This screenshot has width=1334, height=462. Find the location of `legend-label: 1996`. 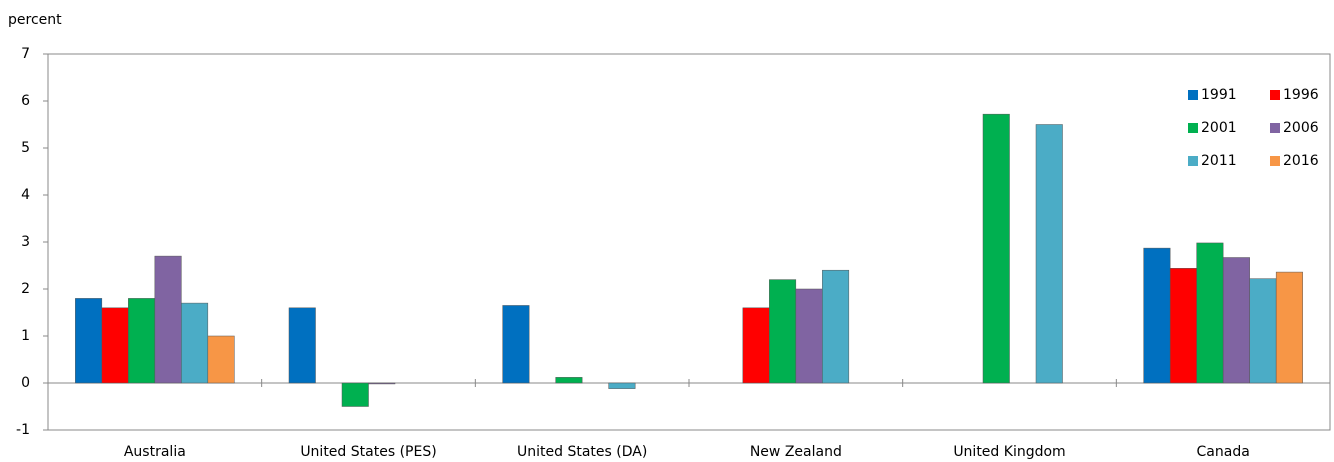

legend-label: 1996 is located at coordinates (1301, 95).